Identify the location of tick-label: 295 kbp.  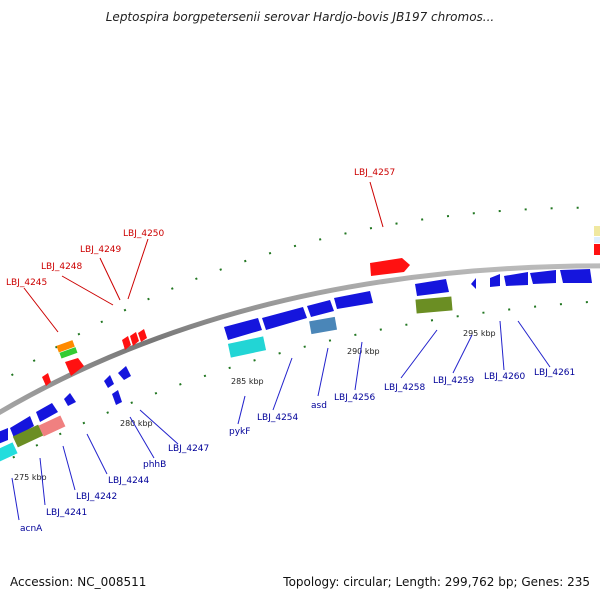
(479, 333).